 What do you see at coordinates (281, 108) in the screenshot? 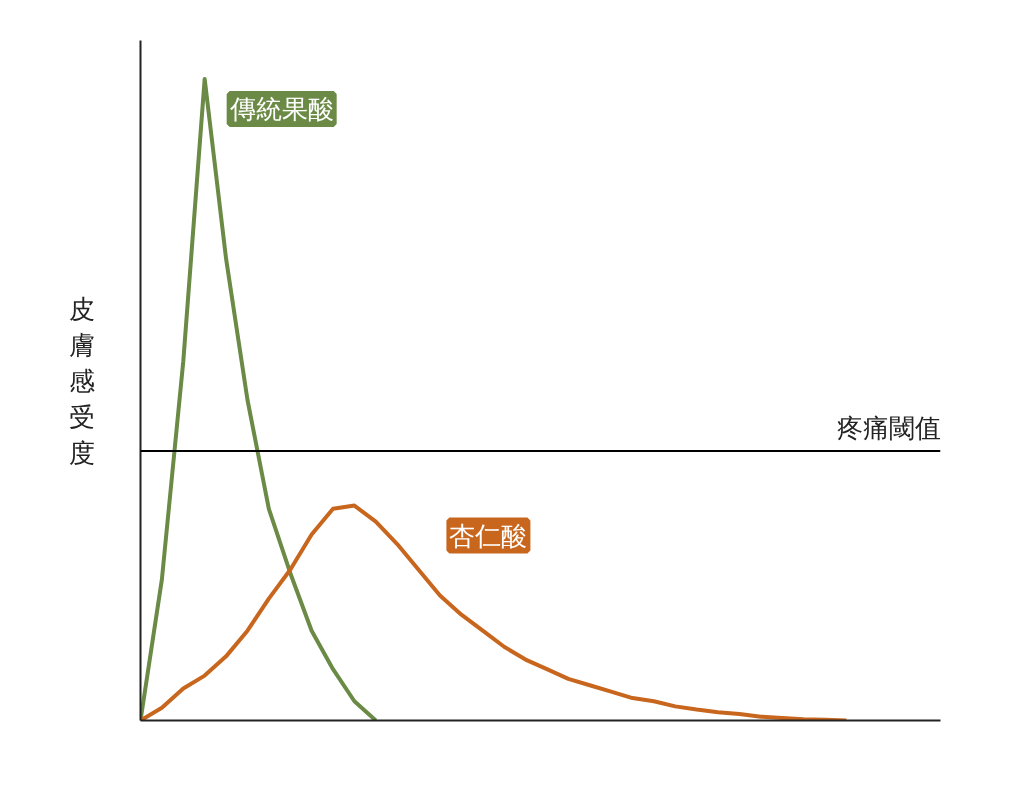
I see `series-label: 傳統果酸` at bounding box center [281, 108].